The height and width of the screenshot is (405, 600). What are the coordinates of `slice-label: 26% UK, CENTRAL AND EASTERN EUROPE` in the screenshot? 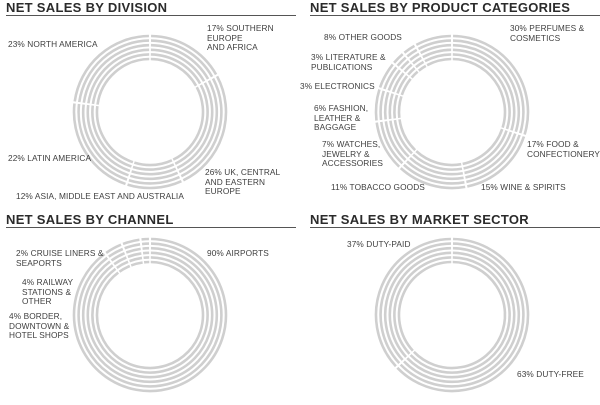 It's located at (243, 181).